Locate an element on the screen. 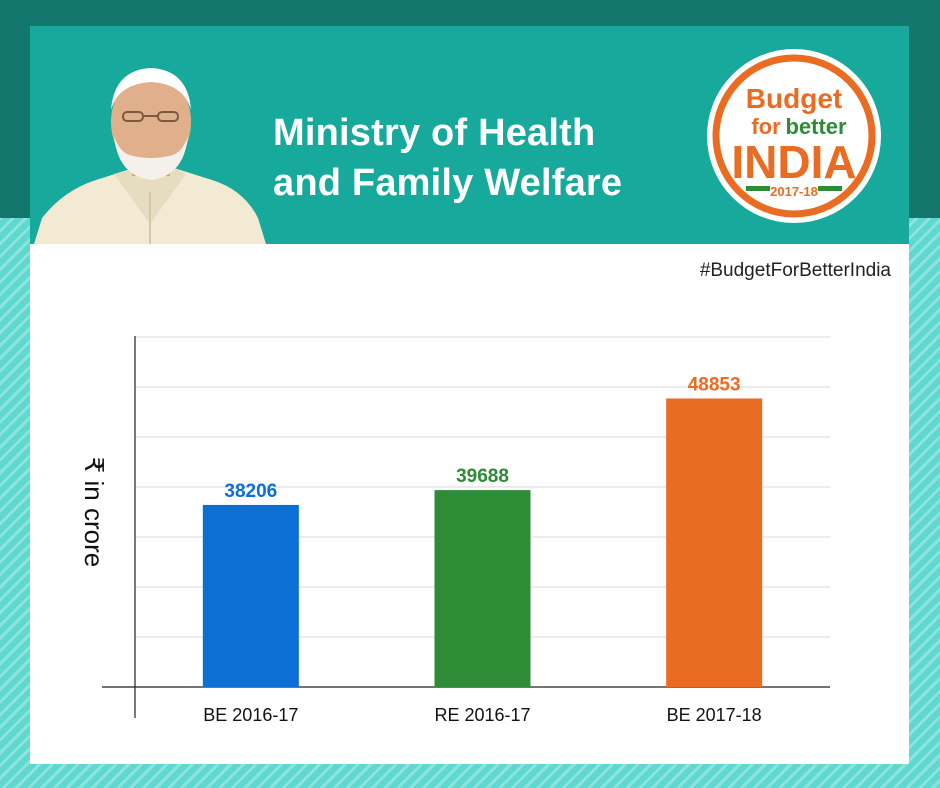  title-line-1: Ministry of Health is located at coordinates (434, 133).